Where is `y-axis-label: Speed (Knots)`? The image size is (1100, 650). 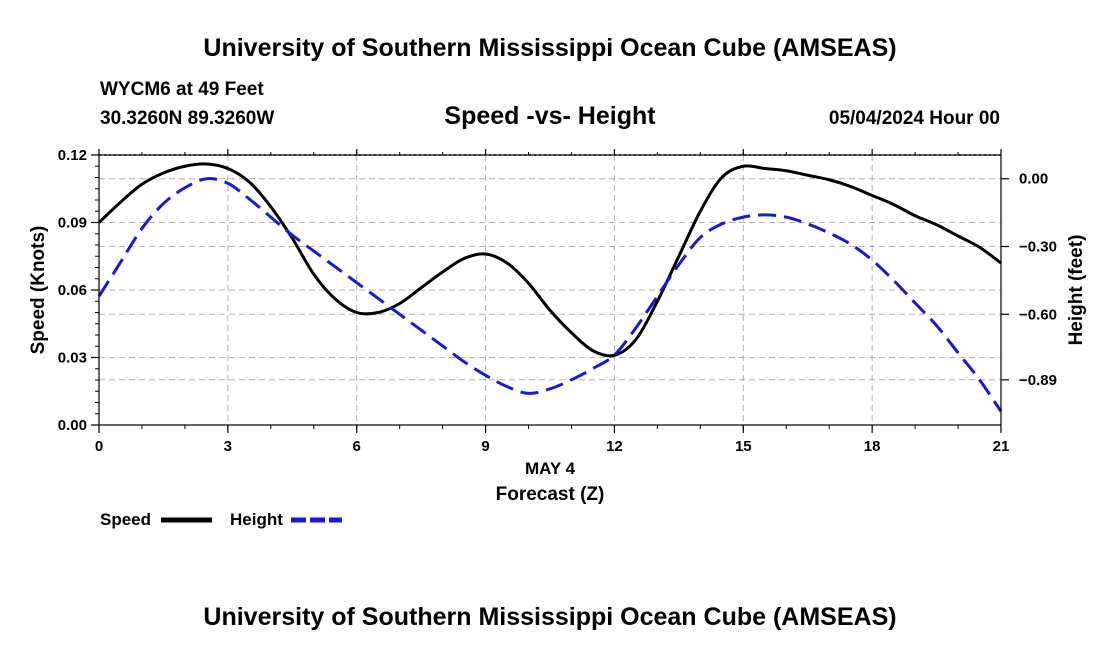 y-axis-label: Speed (Knots) is located at coordinates (38, 290).